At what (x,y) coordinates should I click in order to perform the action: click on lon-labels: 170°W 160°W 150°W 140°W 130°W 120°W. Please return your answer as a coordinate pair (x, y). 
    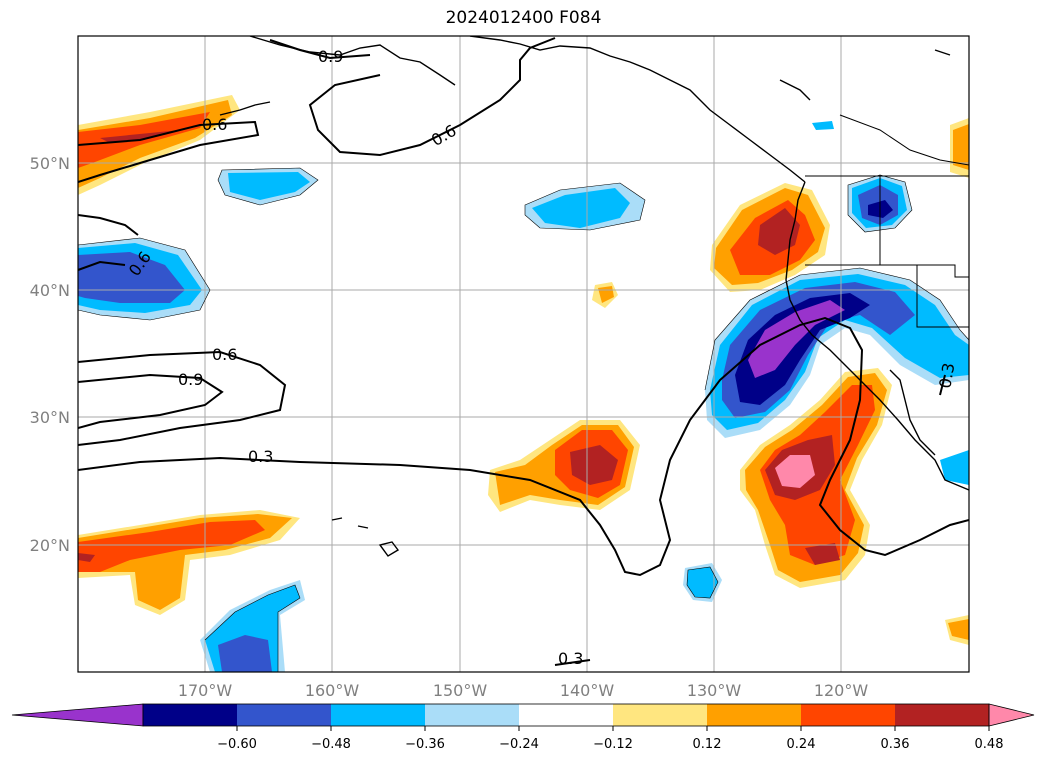
    Looking at the image, I should click on (523, 690).